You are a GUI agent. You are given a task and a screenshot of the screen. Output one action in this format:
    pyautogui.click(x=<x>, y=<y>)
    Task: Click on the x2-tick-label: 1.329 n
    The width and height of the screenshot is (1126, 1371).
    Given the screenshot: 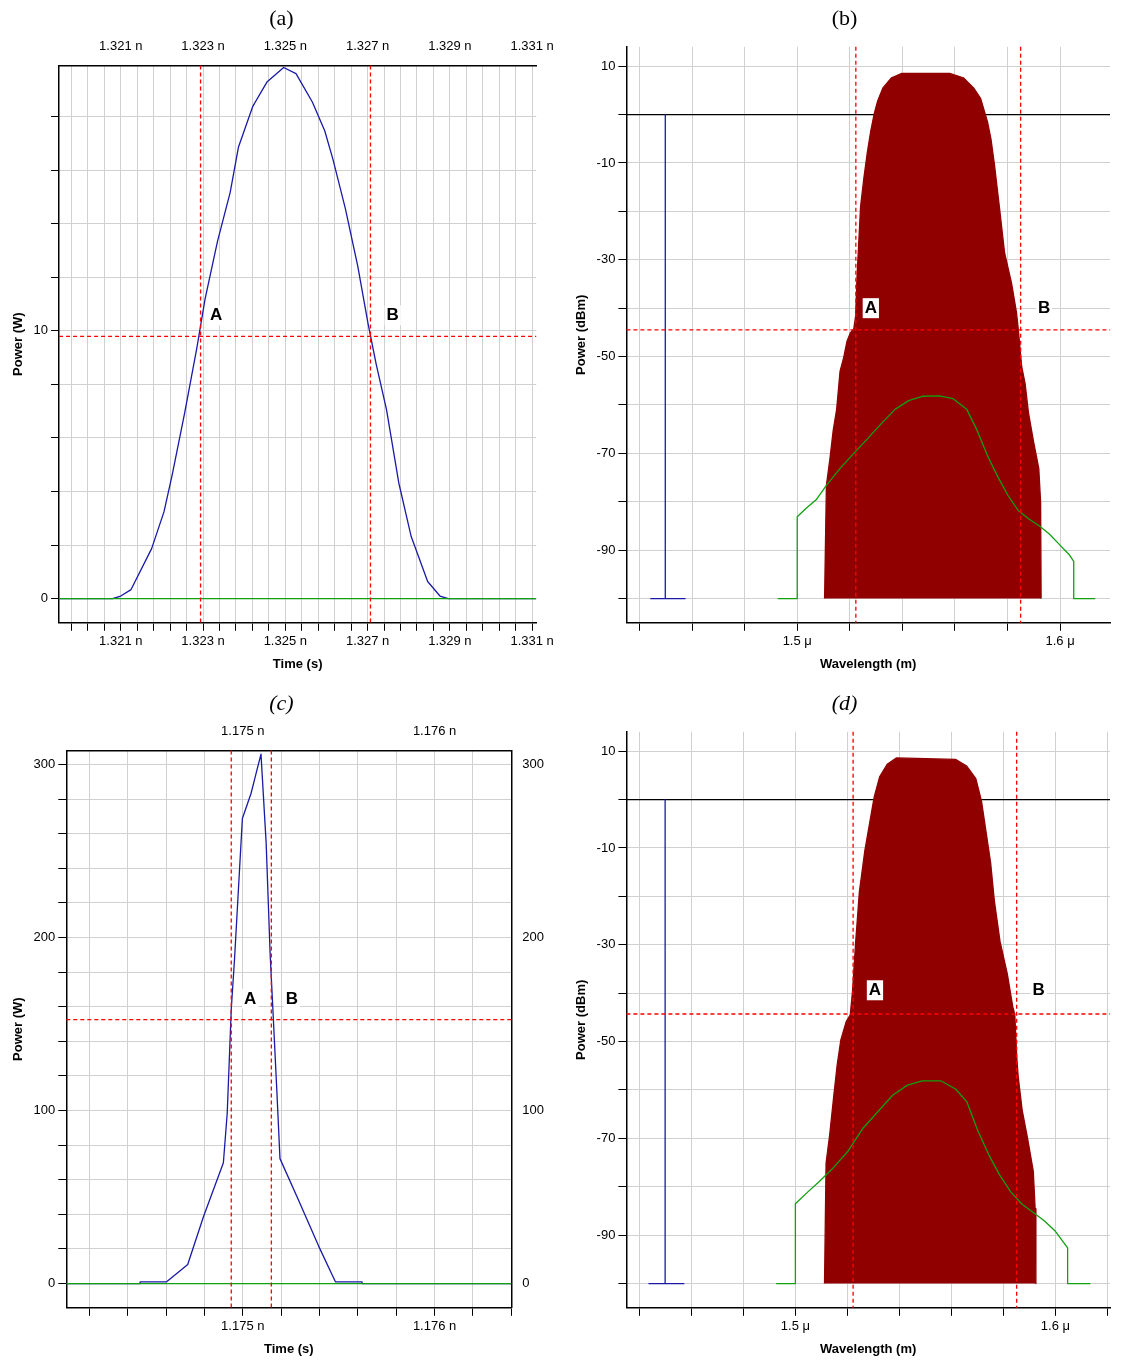 What is the action you would take?
    pyautogui.click(x=449, y=46)
    